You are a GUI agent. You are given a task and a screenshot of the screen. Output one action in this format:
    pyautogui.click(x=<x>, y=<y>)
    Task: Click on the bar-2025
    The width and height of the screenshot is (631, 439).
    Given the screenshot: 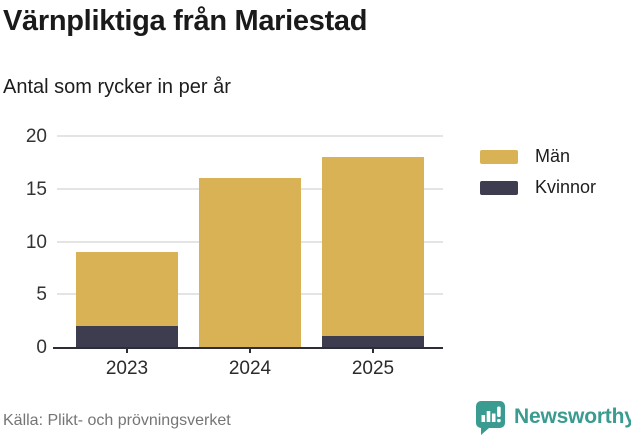 What is the action you would take?
    pyautogui.click(x=373, y=241)
    